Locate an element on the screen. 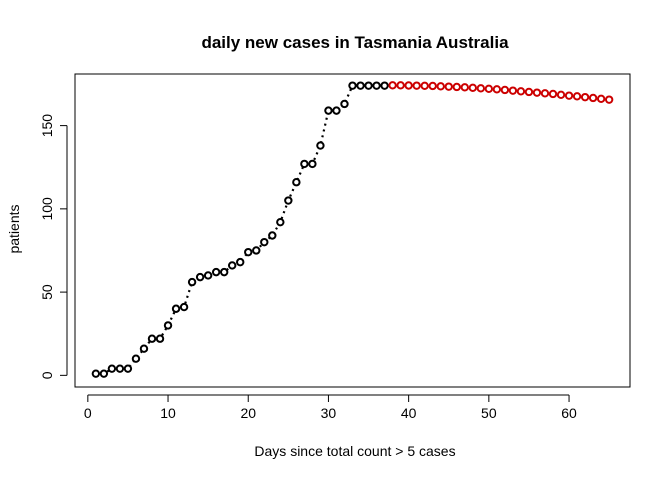  y-axis-label: patients is located at coordinates (14, 228).